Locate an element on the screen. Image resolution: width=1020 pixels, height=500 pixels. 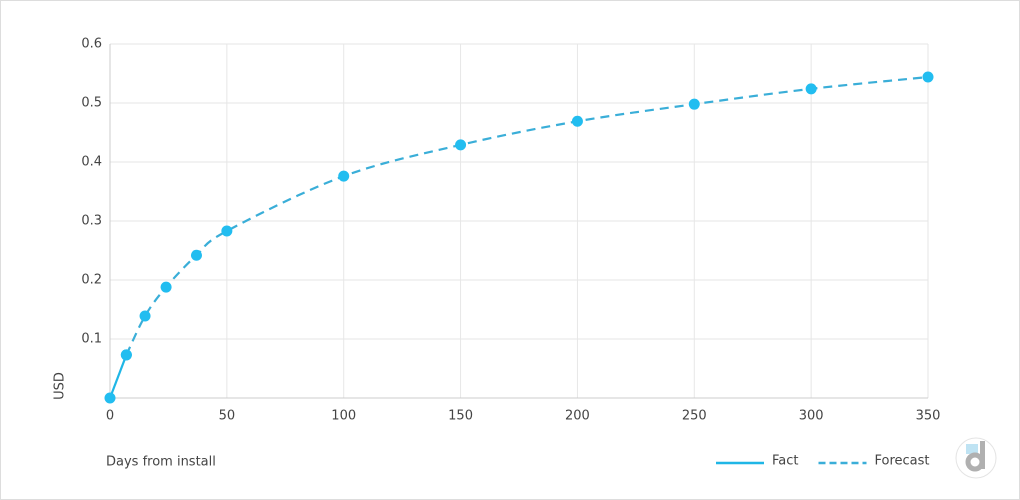
logo is located at coordinates (976, 458).